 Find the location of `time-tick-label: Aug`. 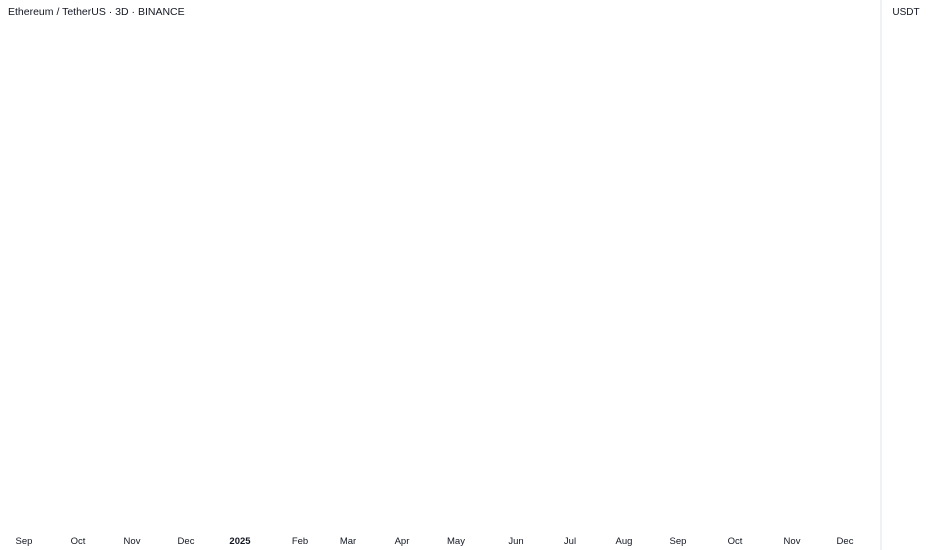

time-tick-label: Aug is located at coordinates (624, 541).